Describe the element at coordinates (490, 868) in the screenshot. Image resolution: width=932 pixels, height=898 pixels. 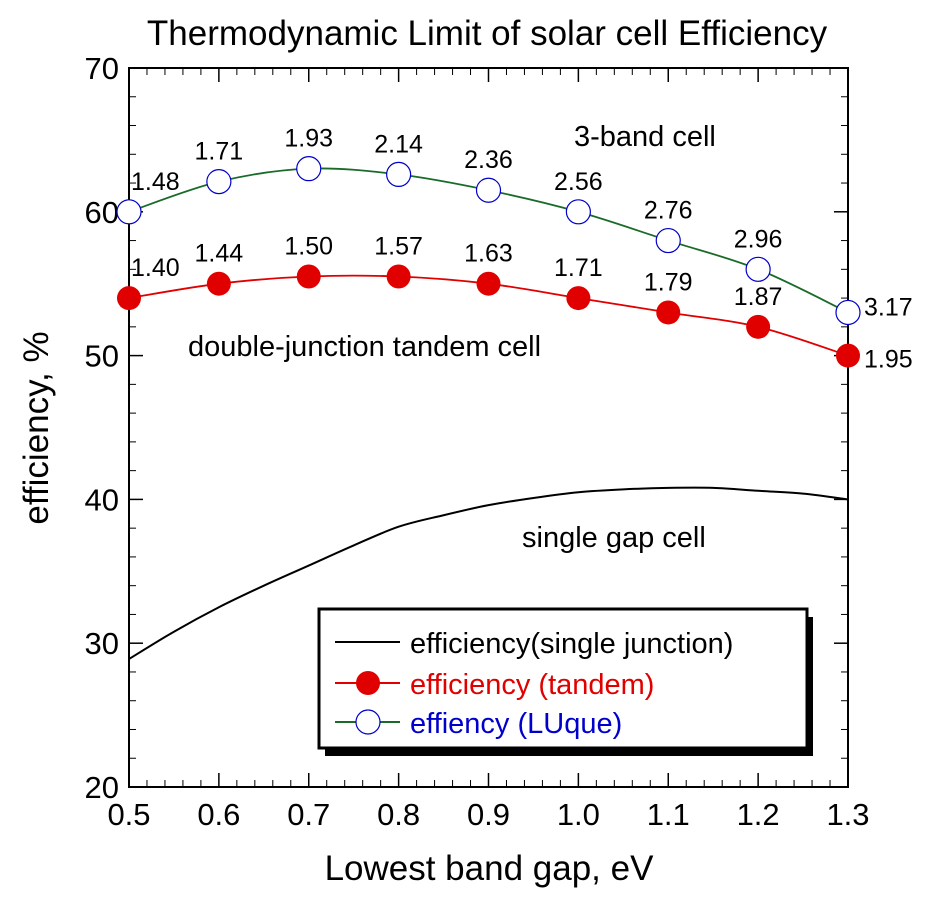
I see `x-axis-label: Lowest band gap, eV` at that location.